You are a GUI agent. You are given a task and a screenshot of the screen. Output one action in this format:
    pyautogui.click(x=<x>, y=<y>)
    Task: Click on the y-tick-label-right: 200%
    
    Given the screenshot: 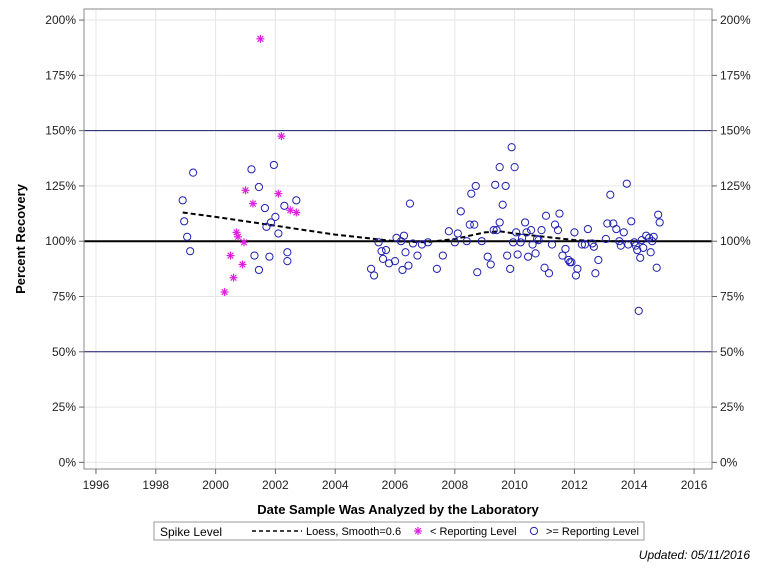 What is the action you would take?
    pyautogui.click(x=735, y=20)
    